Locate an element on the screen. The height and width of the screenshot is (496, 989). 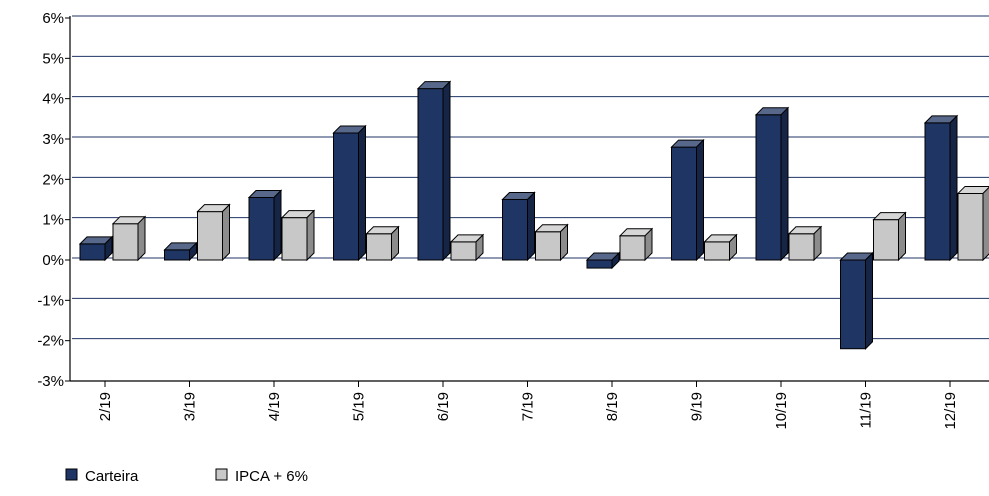
x-tick-label: 12/19 is located at coordinates (950, 411).